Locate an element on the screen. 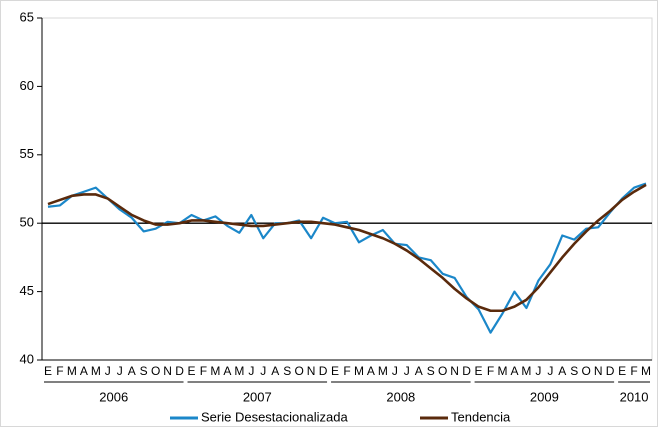  y-tick-label: 45 is located at coordinates (27, 290).